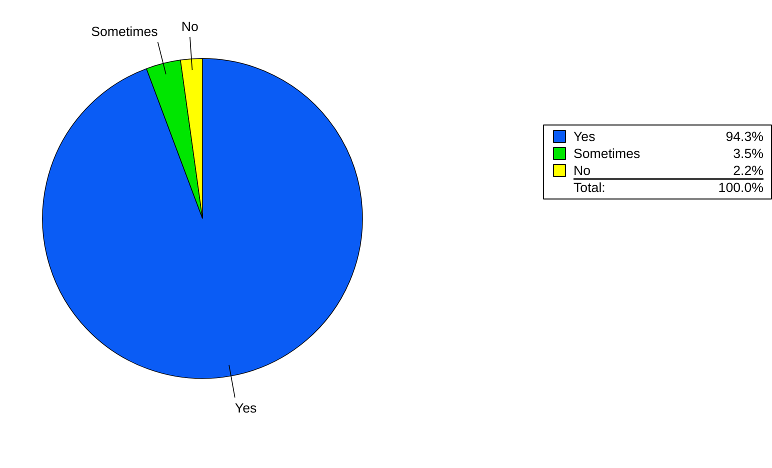 This screenshot has height=468, width=772. I want to click on slice-label: Sometimes, so click(124, 32).